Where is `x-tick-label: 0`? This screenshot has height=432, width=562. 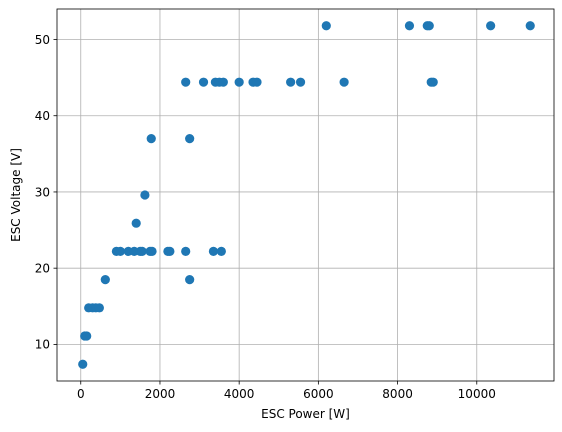 x-tick-label: 0 is located at coordinates (81, 394).